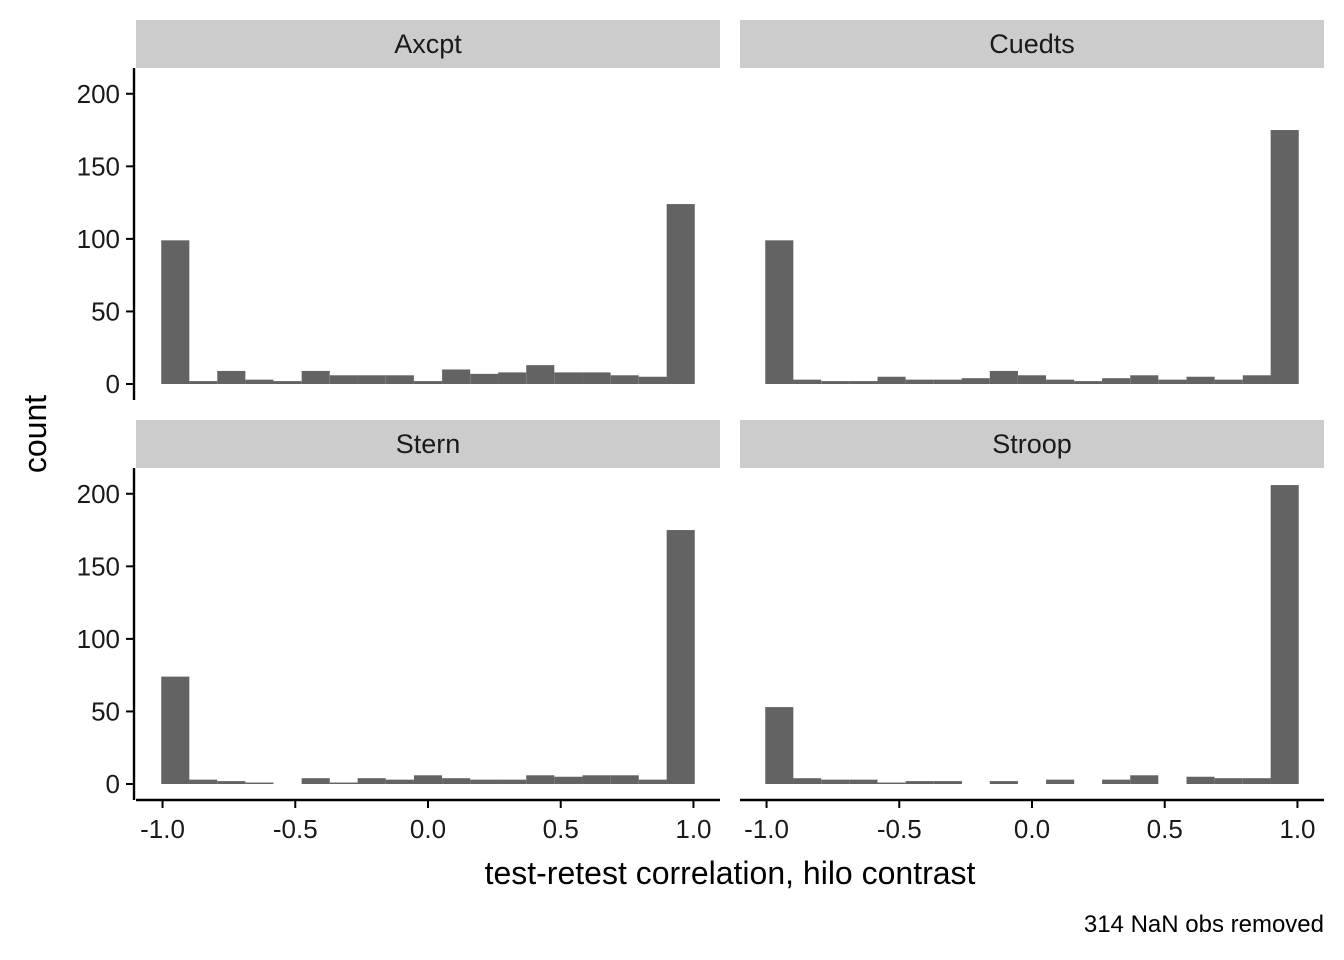 This screenshot has width=1344, height=960. What do you see at coordinates (98, 94) in the screenshot?
I see `y-tick-label: 200` at bounding box center [98, 94].